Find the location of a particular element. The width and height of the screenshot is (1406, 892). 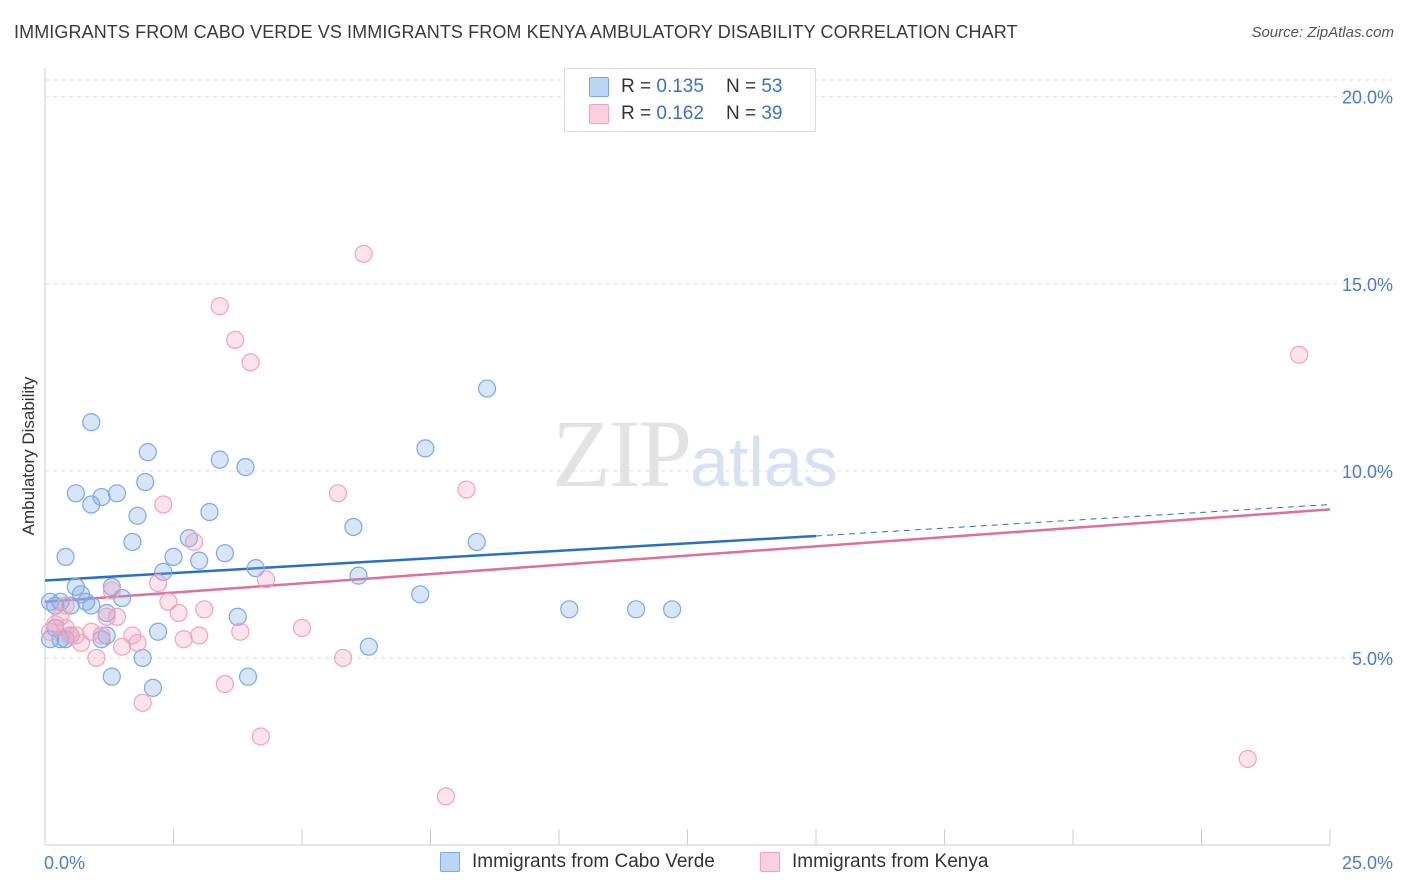

trend-line-kenya is located at coordinates (687, 556).